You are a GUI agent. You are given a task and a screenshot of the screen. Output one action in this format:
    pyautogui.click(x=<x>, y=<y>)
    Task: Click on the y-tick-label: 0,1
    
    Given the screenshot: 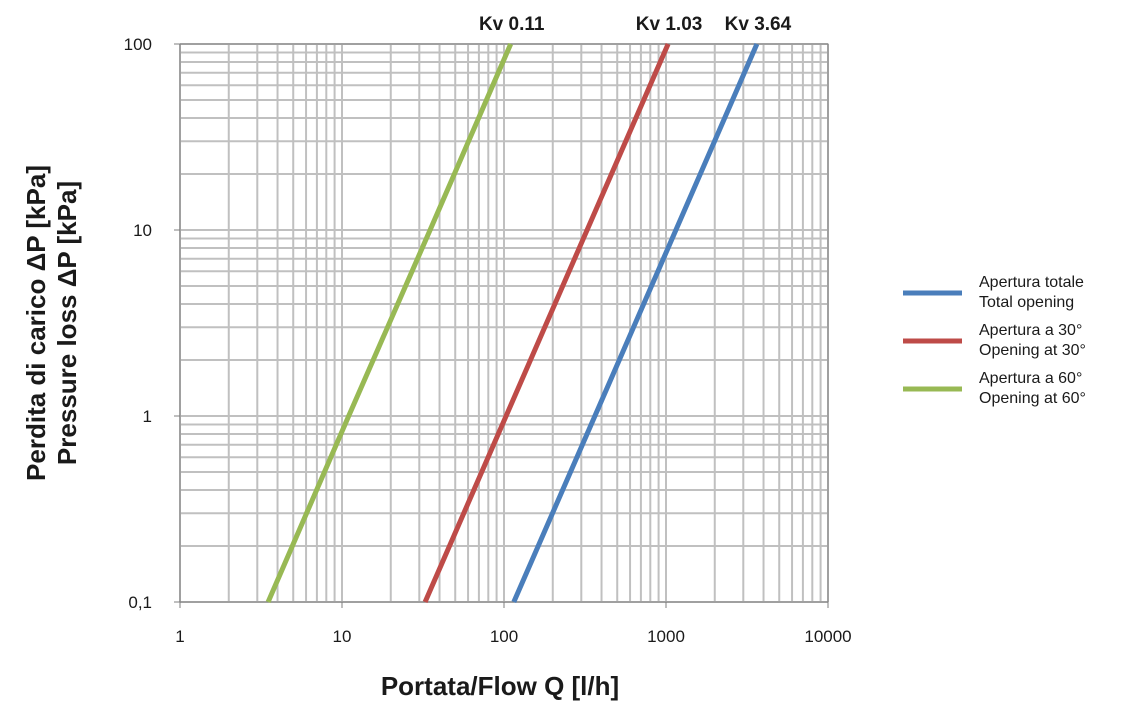 What is the action you would take?
    pyautogui.click(x=140, y=602)
    